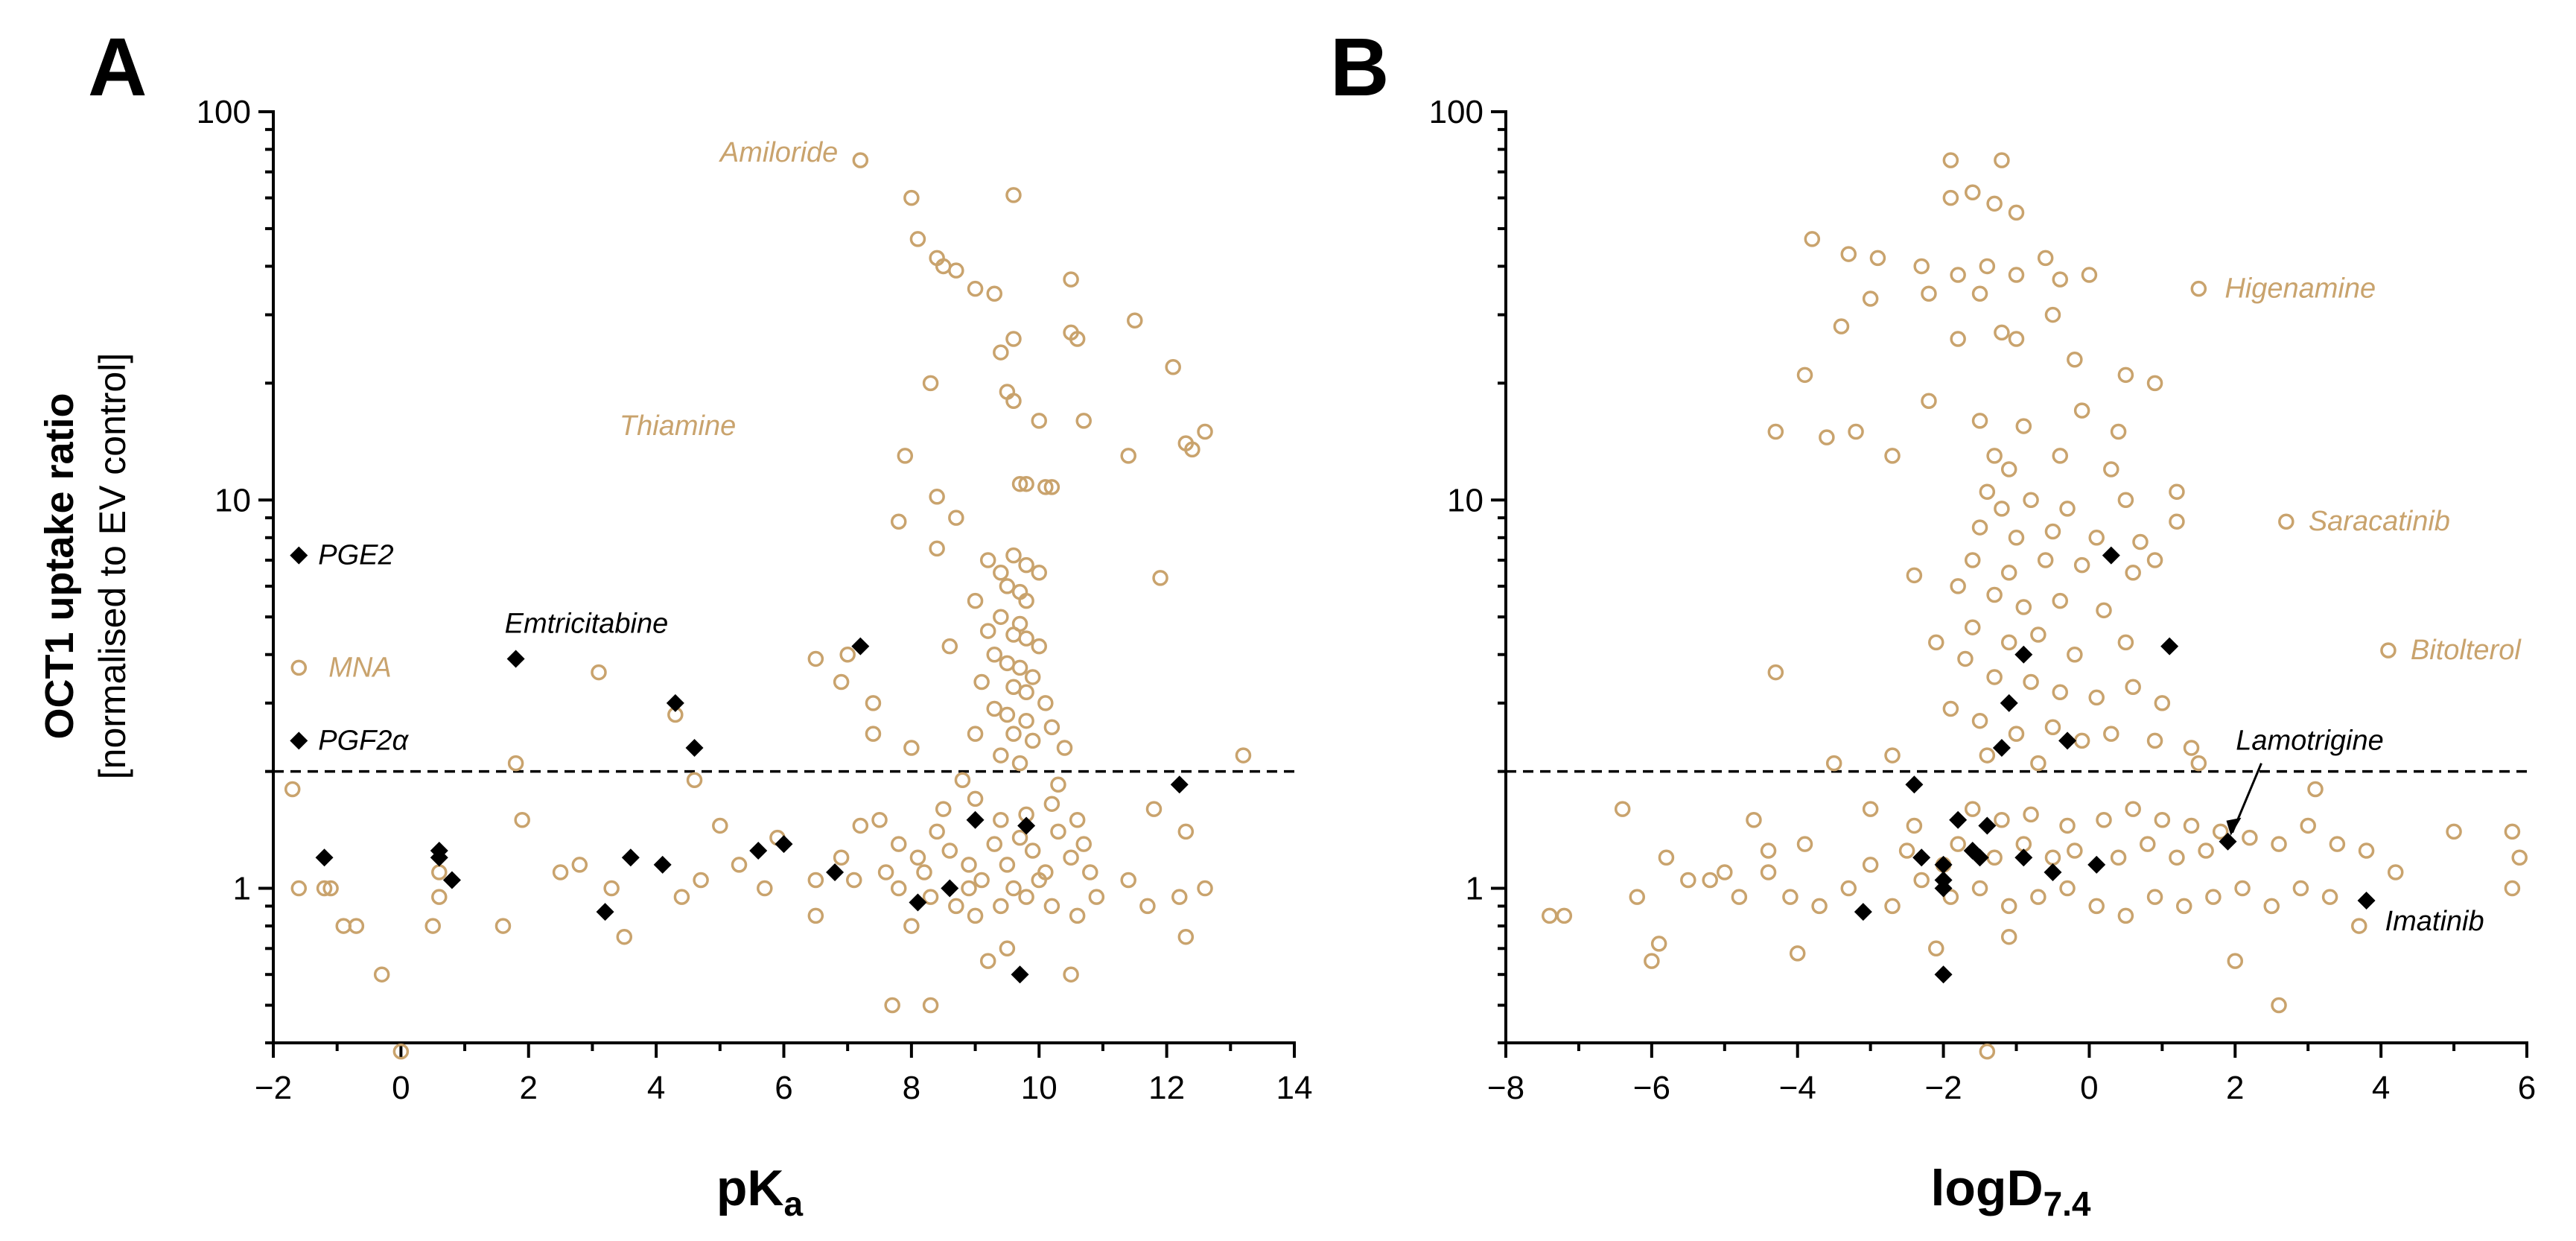  What do you see at coordinates (2379, 521) in the screenshot?
I see `annotation-saracatinib: Saracatinib` at bounding box center [2379, 521].